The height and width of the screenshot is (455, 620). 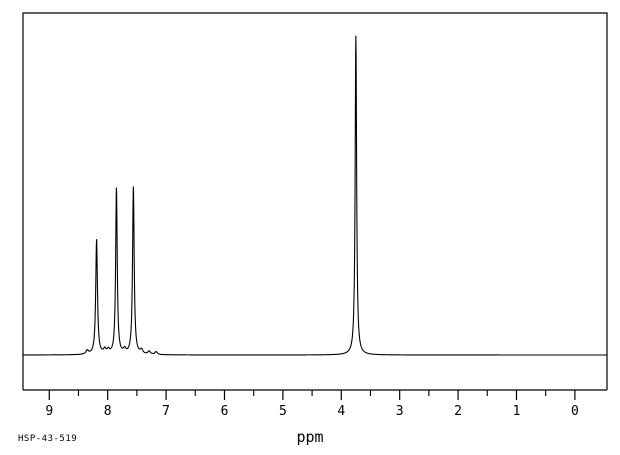 What do you see at coordinates (312, 395) in the screenshot?
I see `x-axis-ticks` at bounding box center [312, 395].